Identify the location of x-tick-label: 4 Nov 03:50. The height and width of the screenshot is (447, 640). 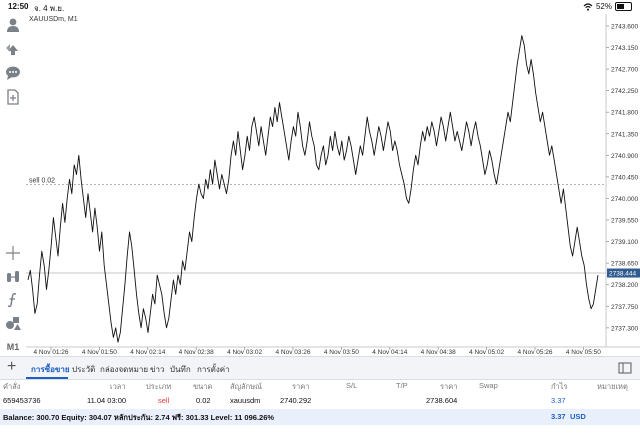
(341, 352).